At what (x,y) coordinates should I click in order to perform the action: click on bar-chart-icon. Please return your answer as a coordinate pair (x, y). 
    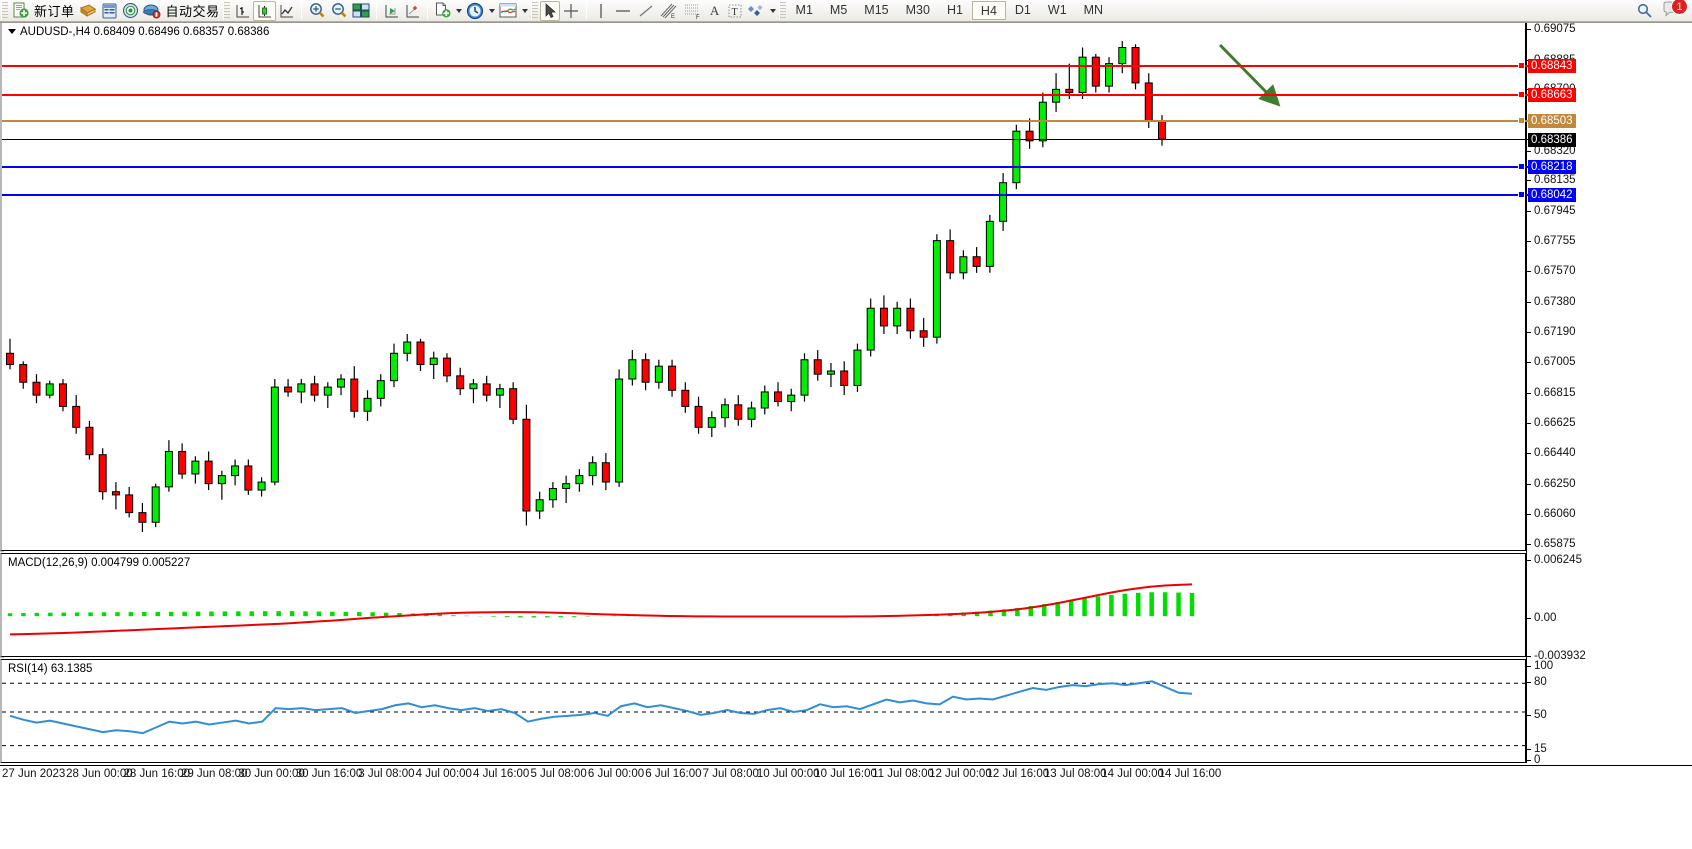
    Looking at the image, I should click on (242, 11).